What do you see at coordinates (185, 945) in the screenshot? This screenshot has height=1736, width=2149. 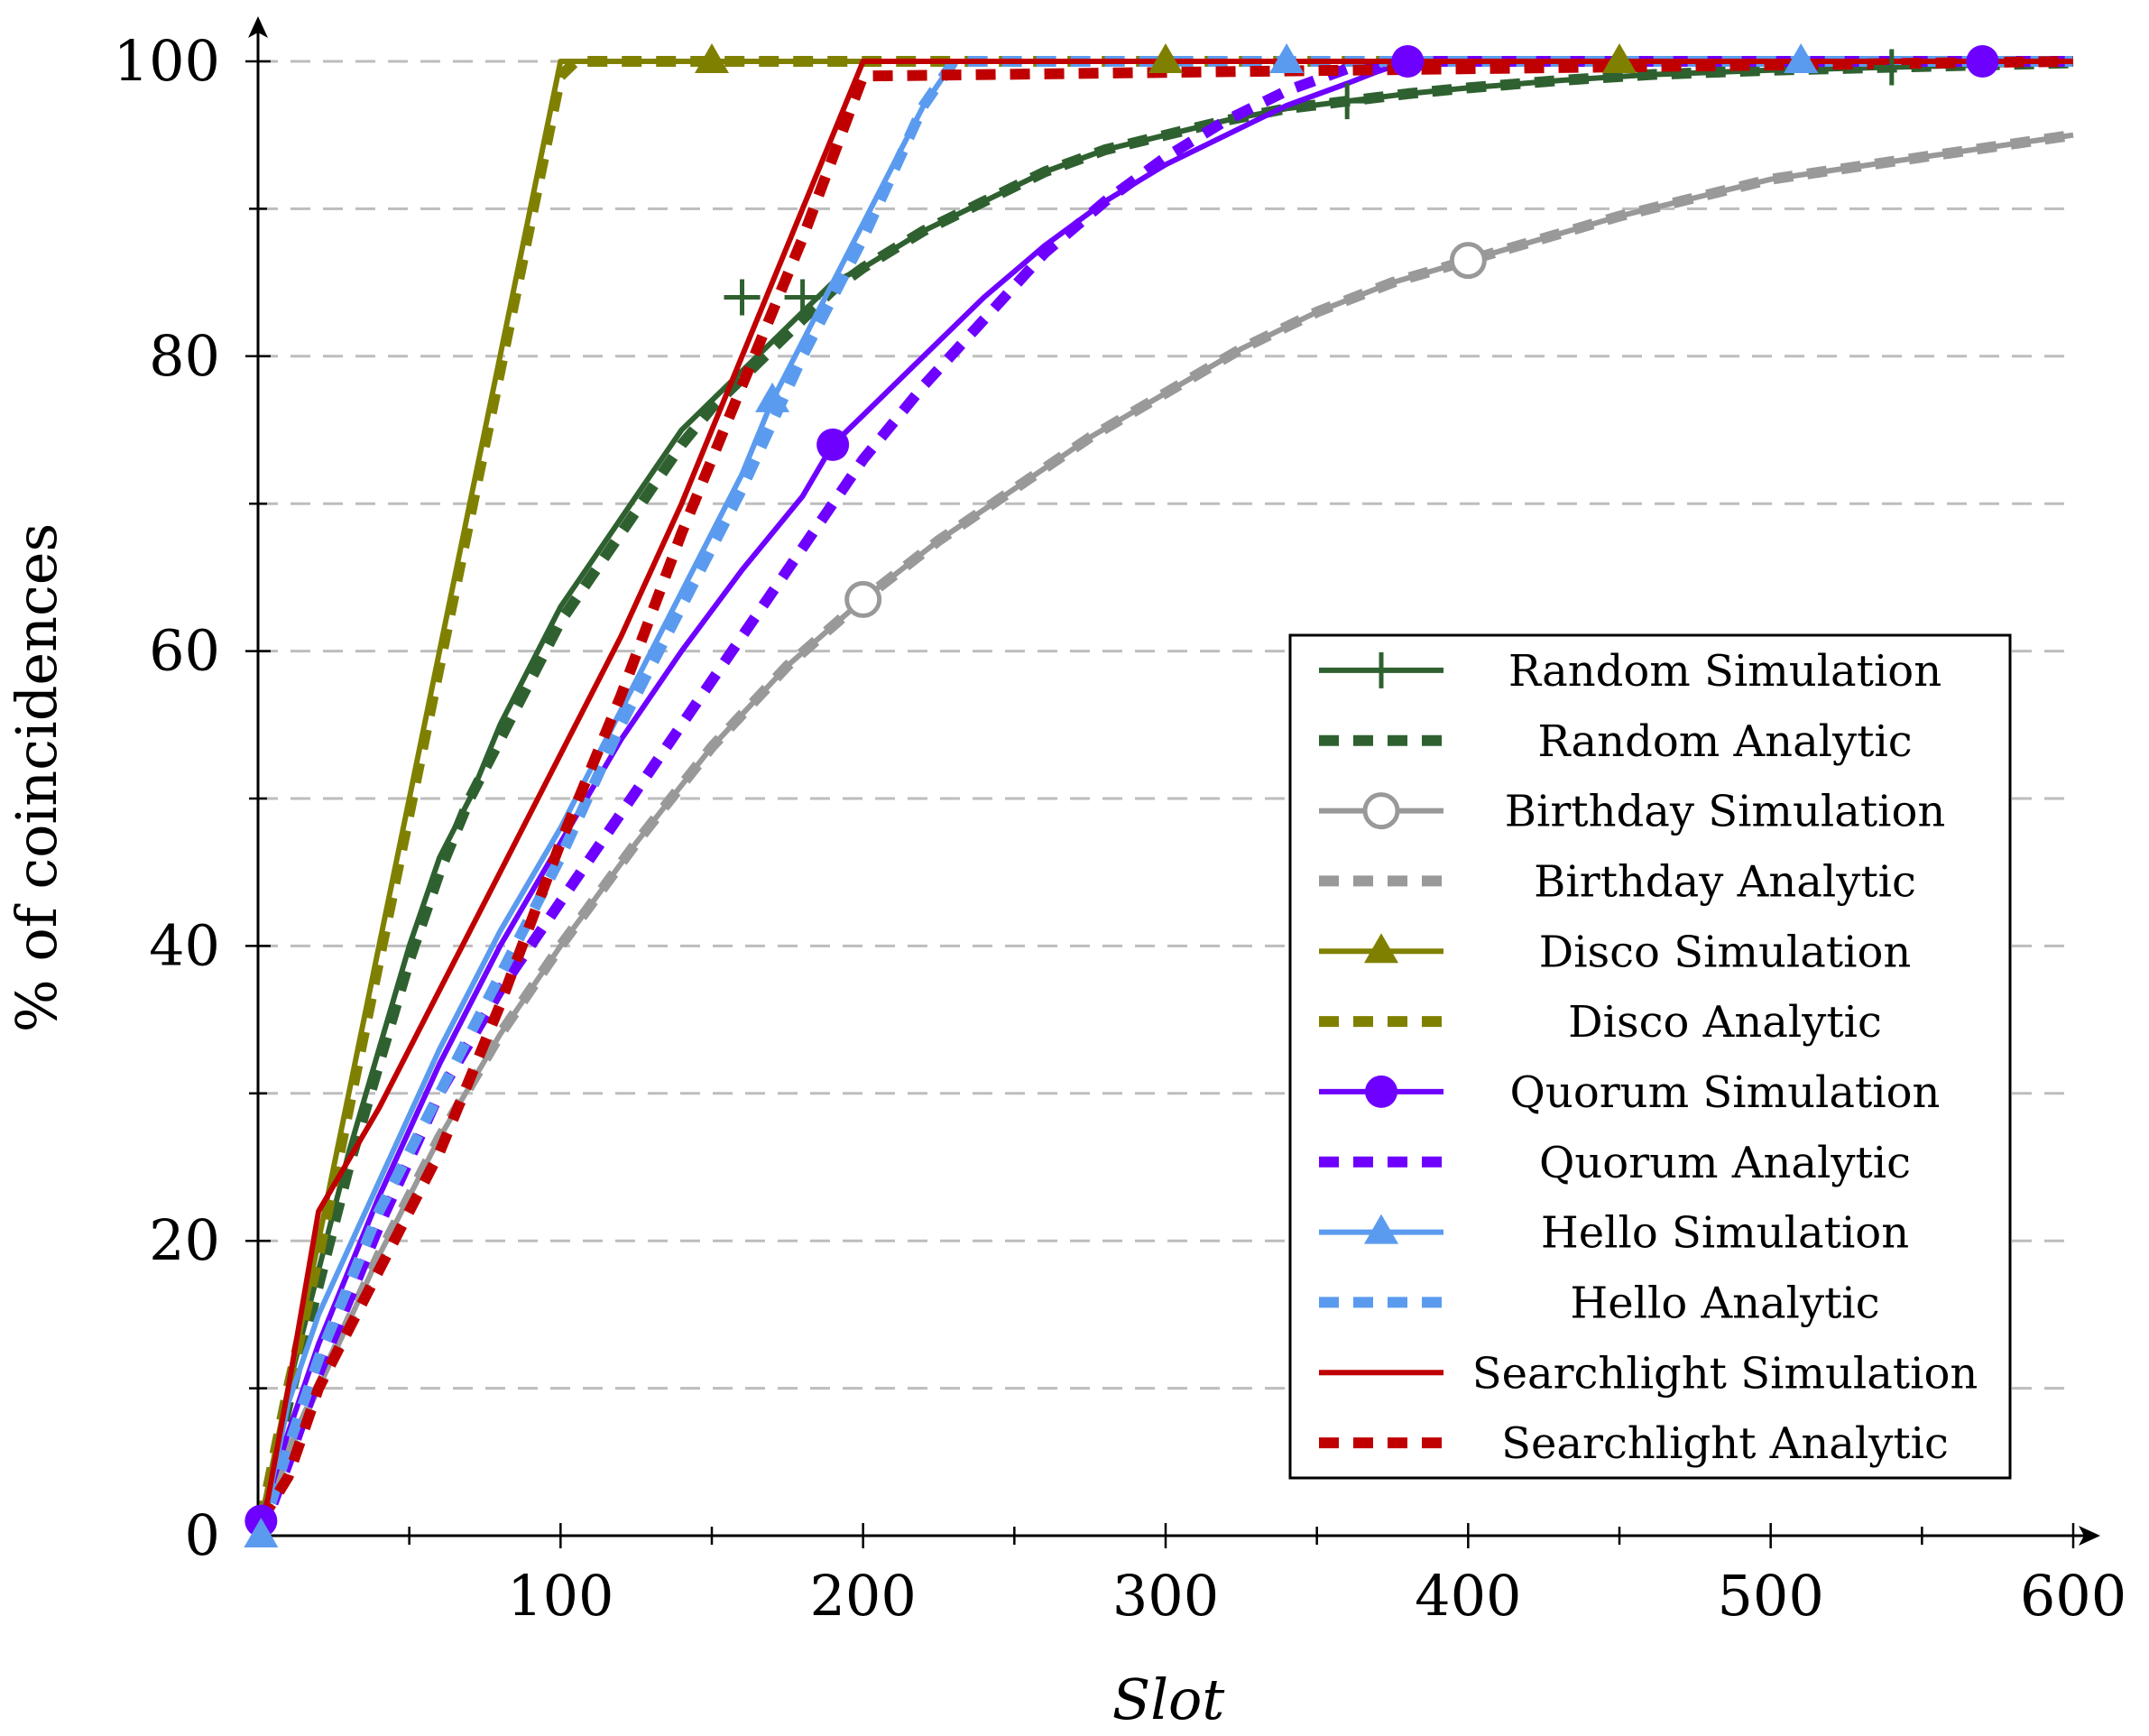 I see `y-tick-label: 40` at bounding box center [185, 945].